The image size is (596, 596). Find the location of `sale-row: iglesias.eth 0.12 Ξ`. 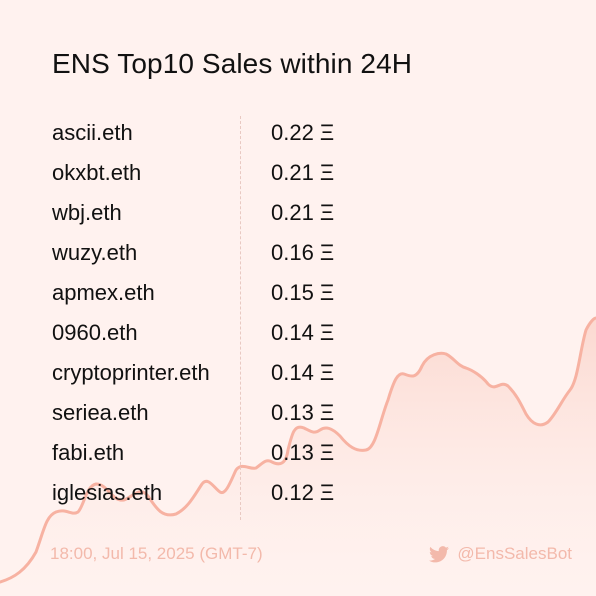

sale-row: iglesias.eth 0.12 Ξ is located at coordinates (298, 494).